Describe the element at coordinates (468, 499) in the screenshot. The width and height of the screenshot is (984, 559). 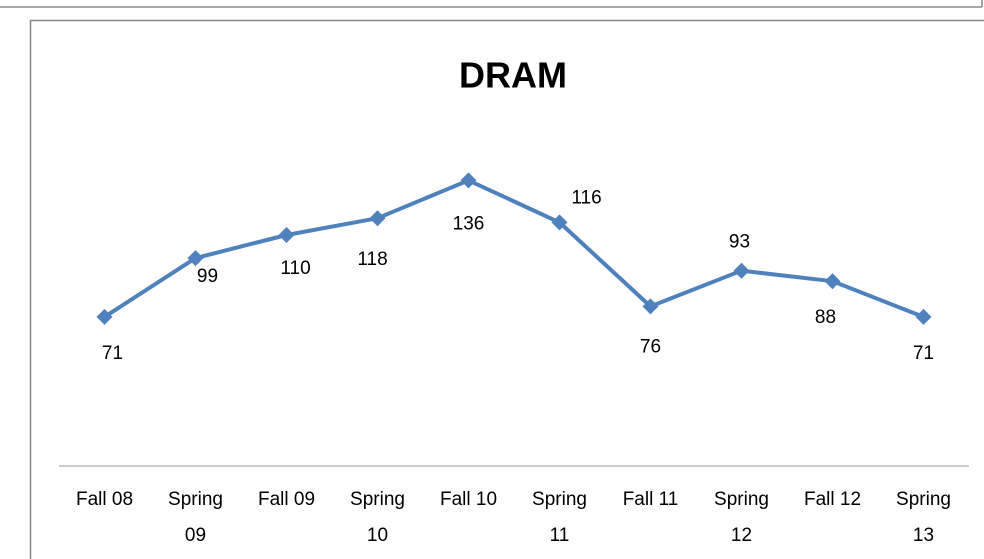
I see `x-tick-label: Fall 10` at that location.